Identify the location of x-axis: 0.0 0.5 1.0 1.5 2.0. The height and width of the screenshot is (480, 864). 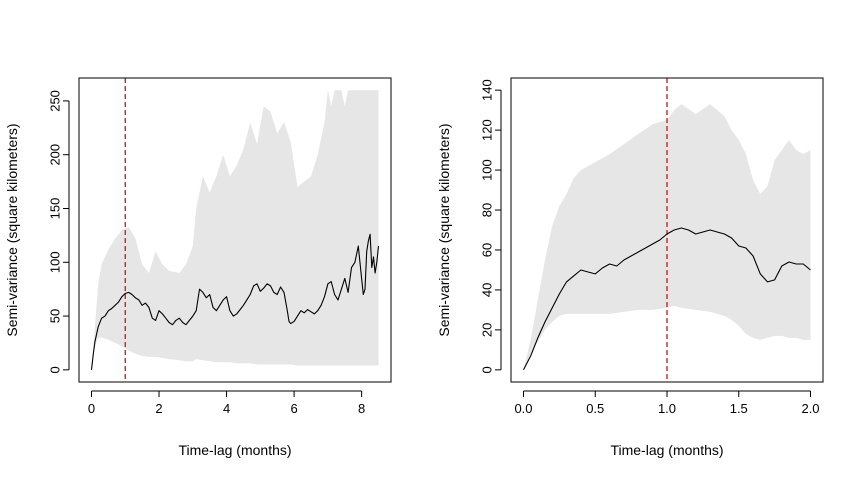
(667, 403).